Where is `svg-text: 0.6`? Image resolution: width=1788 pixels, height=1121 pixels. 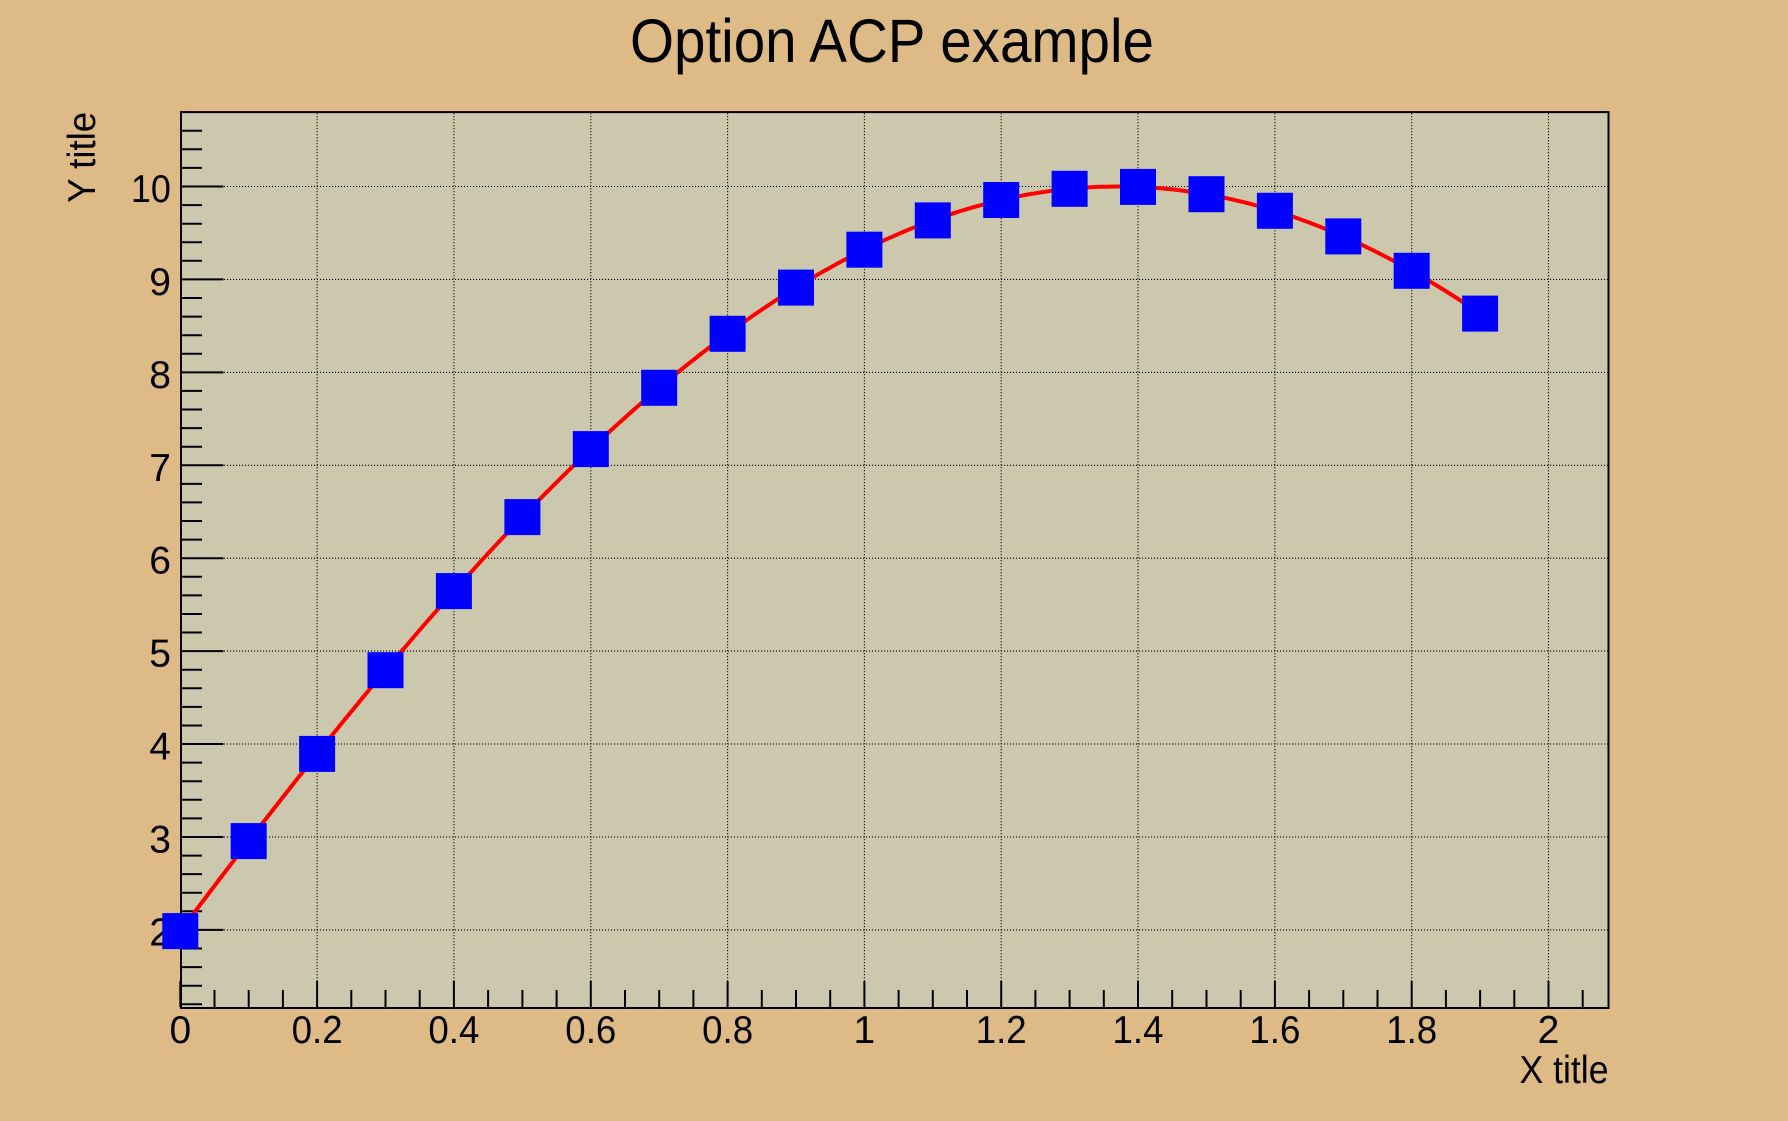
svg-text: 0.6 is located at coordinates (590, 1030).